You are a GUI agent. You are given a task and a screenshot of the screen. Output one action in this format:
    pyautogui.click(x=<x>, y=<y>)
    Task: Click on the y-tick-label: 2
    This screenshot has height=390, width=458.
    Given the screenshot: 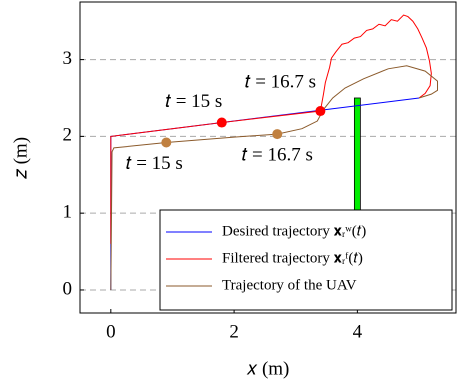 What is the action you would take?
    pyautogui.click(x=68, y=135)
    